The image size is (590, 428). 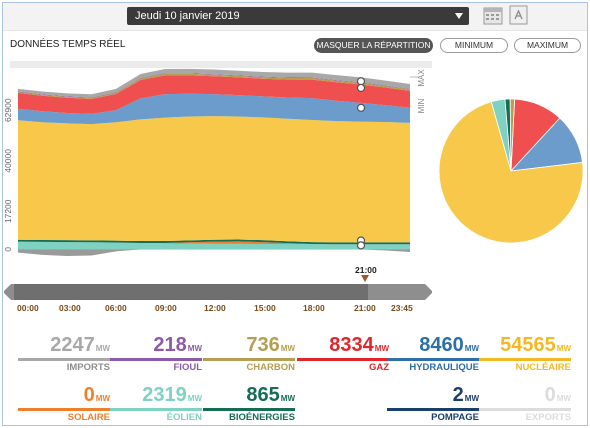 I want to click on tile-label: NUCLÉAIRE, so click(x=543, y=367).